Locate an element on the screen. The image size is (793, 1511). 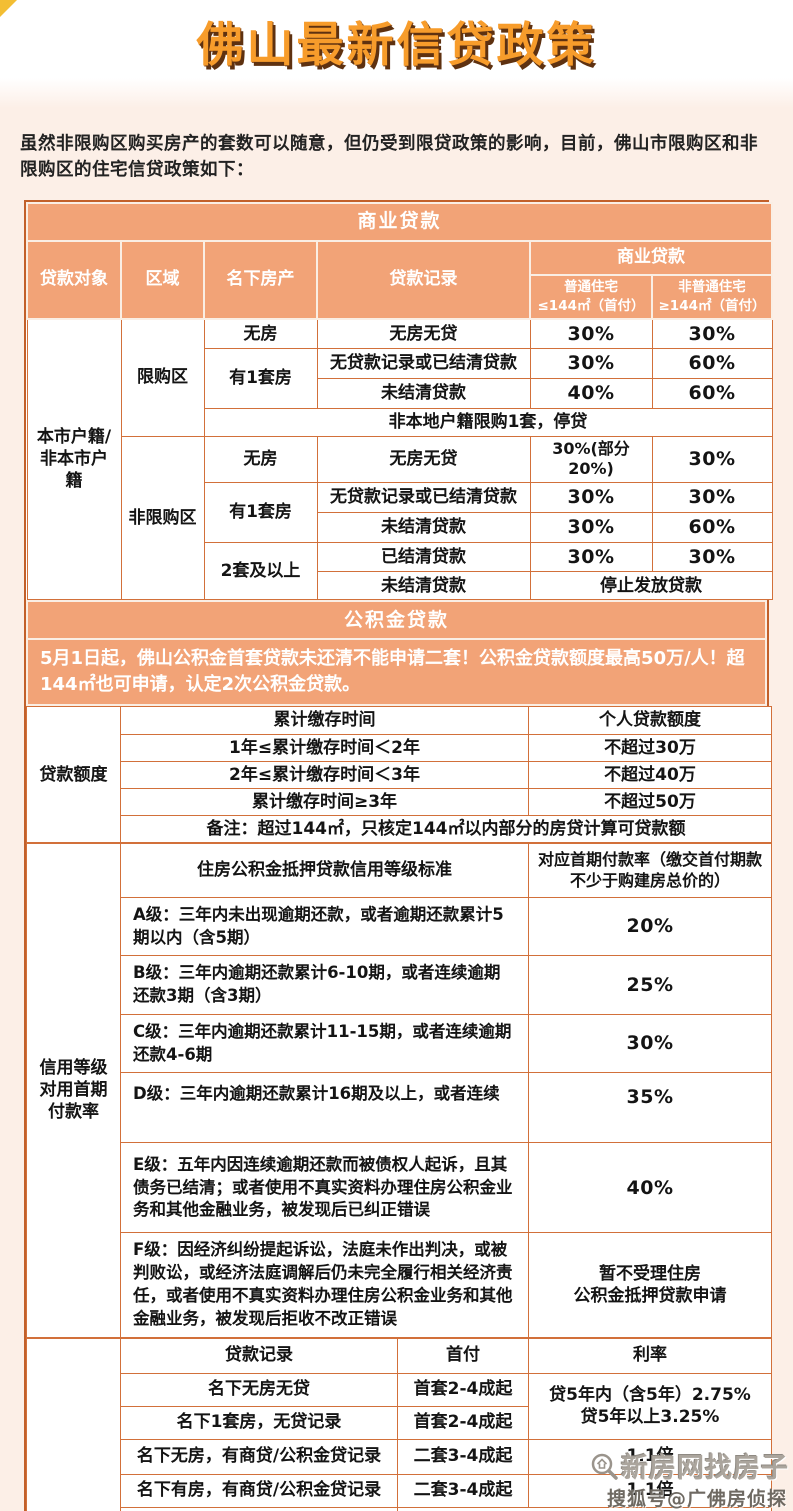
credit-rate-a: 20% is located at coordinates (650, 926).